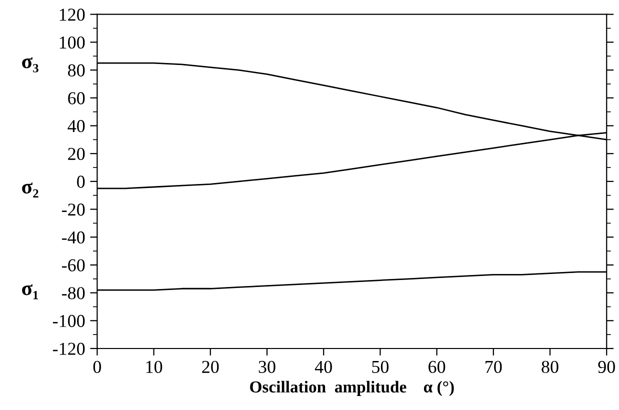  What do you see at coordinates (30, 64) in the screenshot?
I see `text: σ₃` at bounding box center [30, 64].